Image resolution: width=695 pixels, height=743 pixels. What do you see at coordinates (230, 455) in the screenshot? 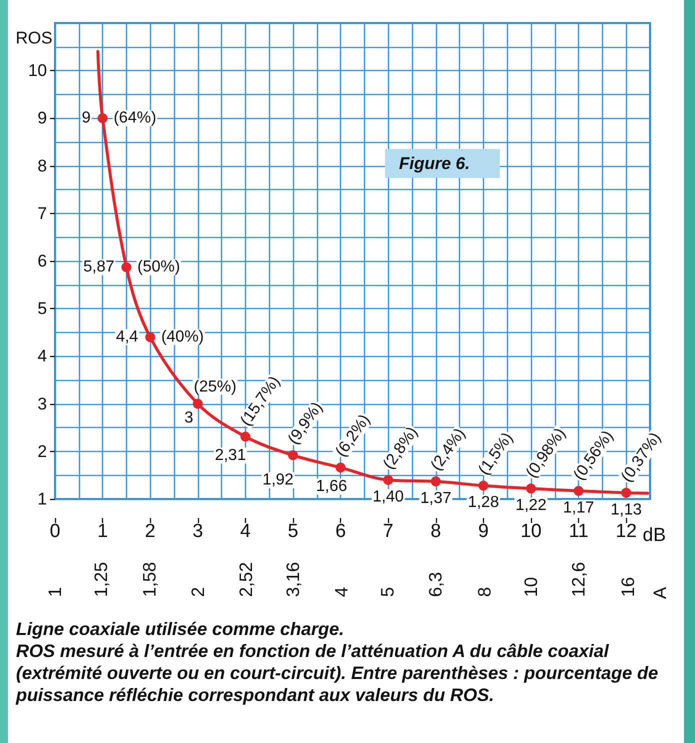
I see `data-label: 2,31` at bounding box center [230, 455].